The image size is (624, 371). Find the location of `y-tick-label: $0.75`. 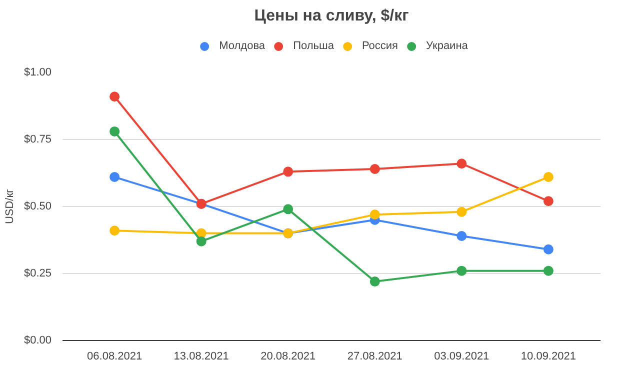

y-tick-label: $0.75 is located at coordinates (38, 140).